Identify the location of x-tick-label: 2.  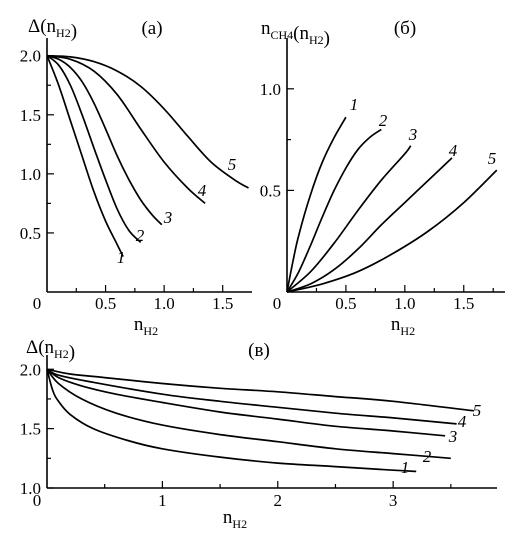
(278, 500).